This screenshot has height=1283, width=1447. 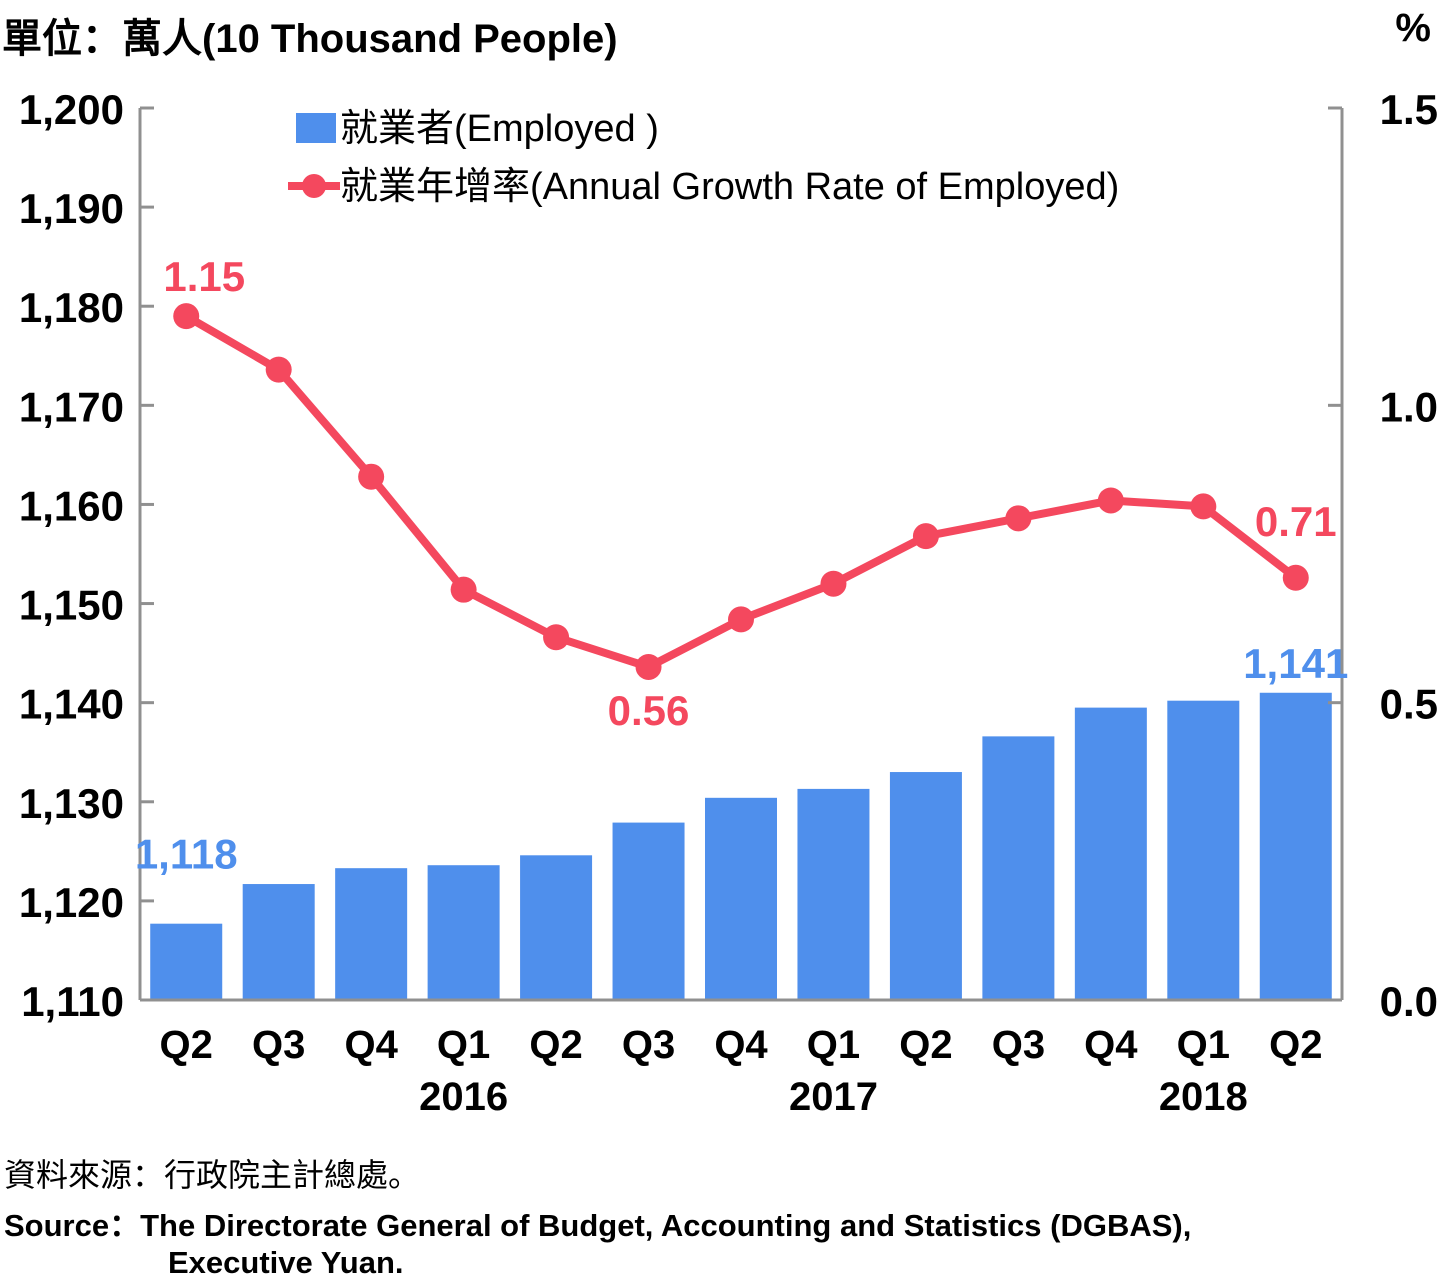 I want to click on left-tick-label: 1,180, so click(x=71, y=307).